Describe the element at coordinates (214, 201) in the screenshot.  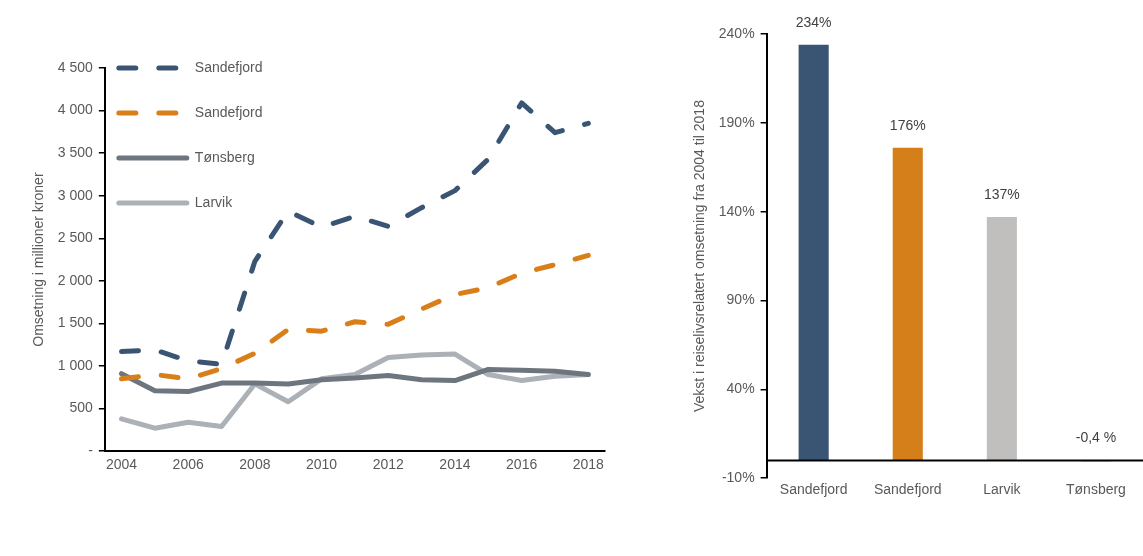
I see `legend-label: Larvik` at that location.